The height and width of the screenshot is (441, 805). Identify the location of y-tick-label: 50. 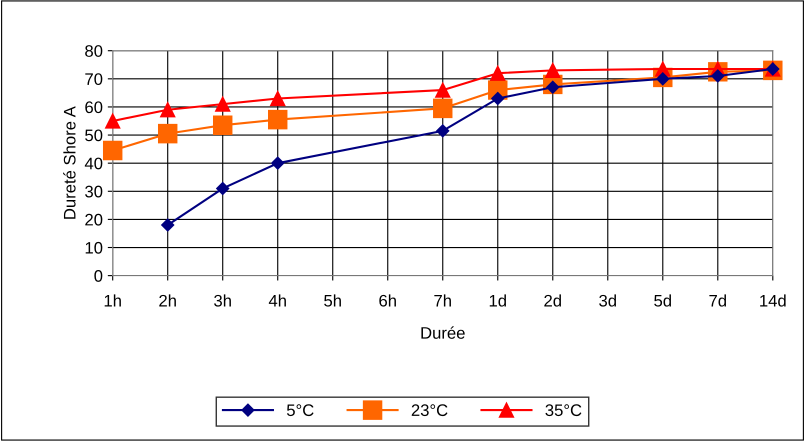
(93, 135).